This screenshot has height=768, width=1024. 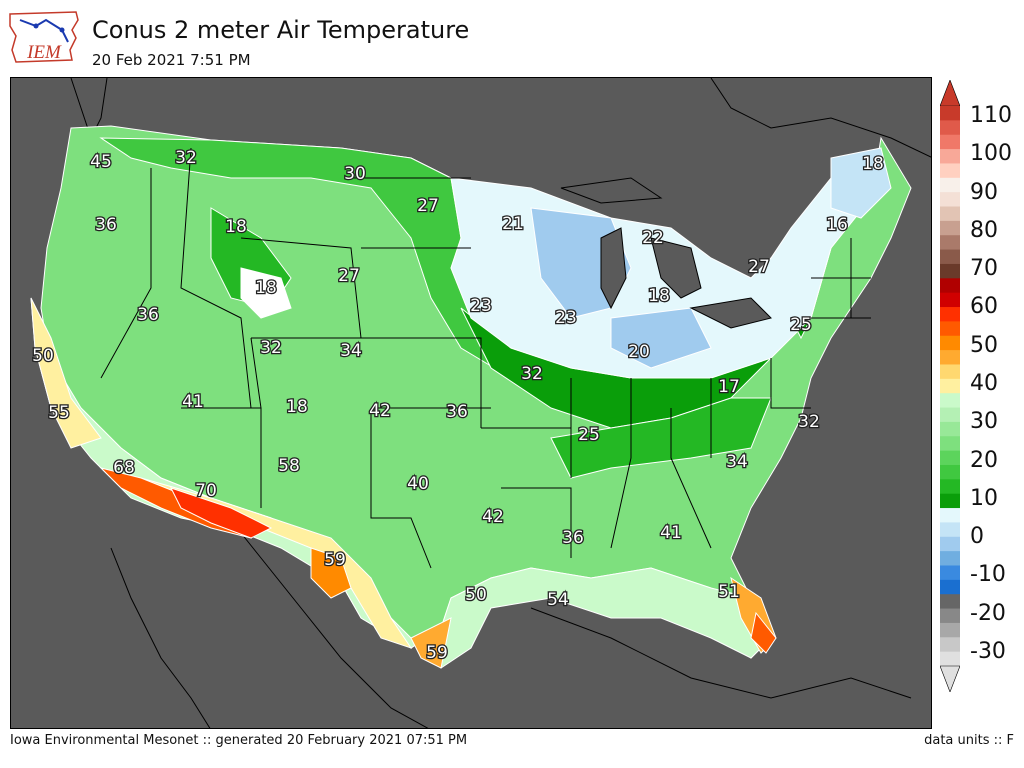 I want to click on colorbar-min-arrow, so click(x=950, y=678).